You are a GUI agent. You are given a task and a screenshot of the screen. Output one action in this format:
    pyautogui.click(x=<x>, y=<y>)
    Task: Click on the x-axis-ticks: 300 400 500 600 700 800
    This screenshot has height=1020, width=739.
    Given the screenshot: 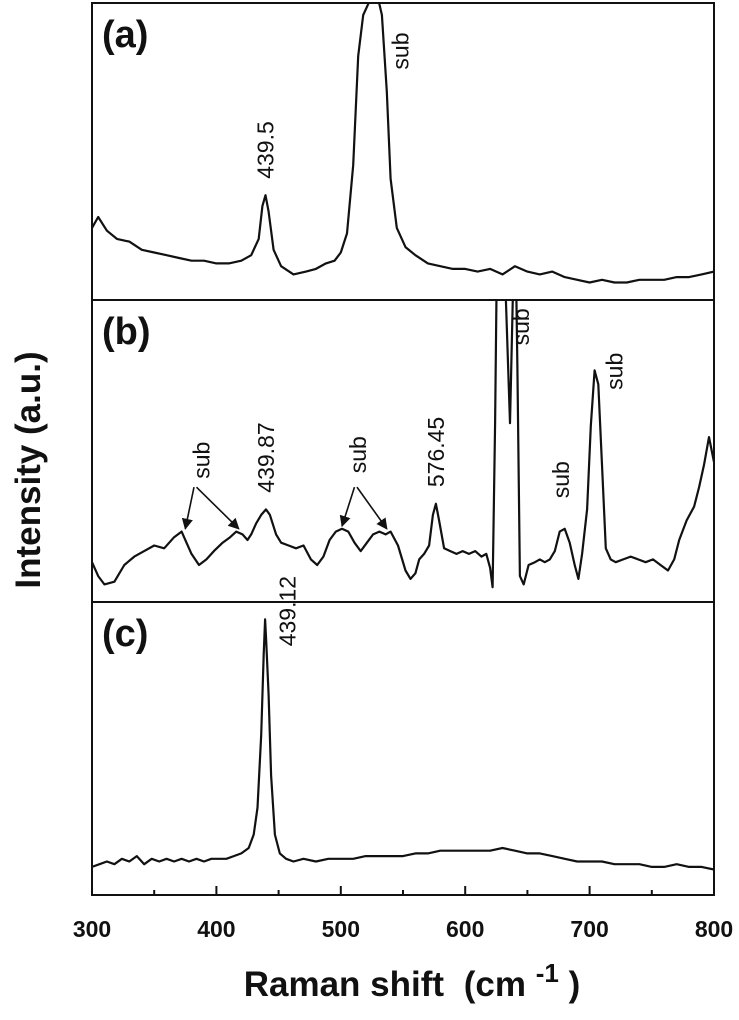 What is the action you would take?
    pyautogui.click(x=403, y=914)
    